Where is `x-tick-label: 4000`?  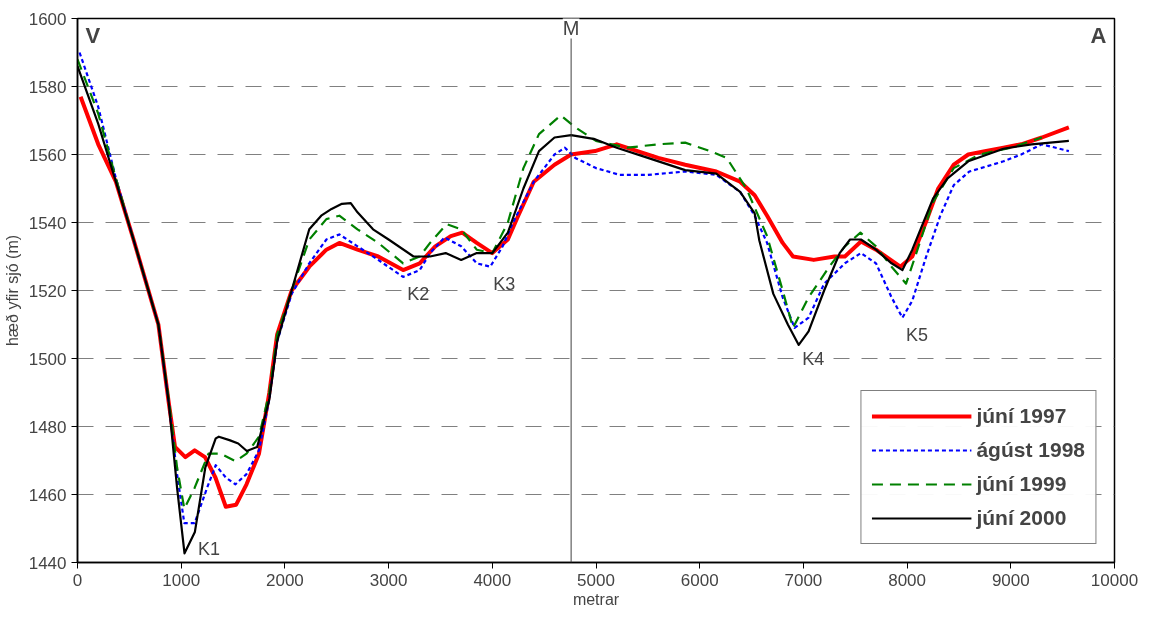
x-tick-label: 4000 is located at coordinates (492, 580).